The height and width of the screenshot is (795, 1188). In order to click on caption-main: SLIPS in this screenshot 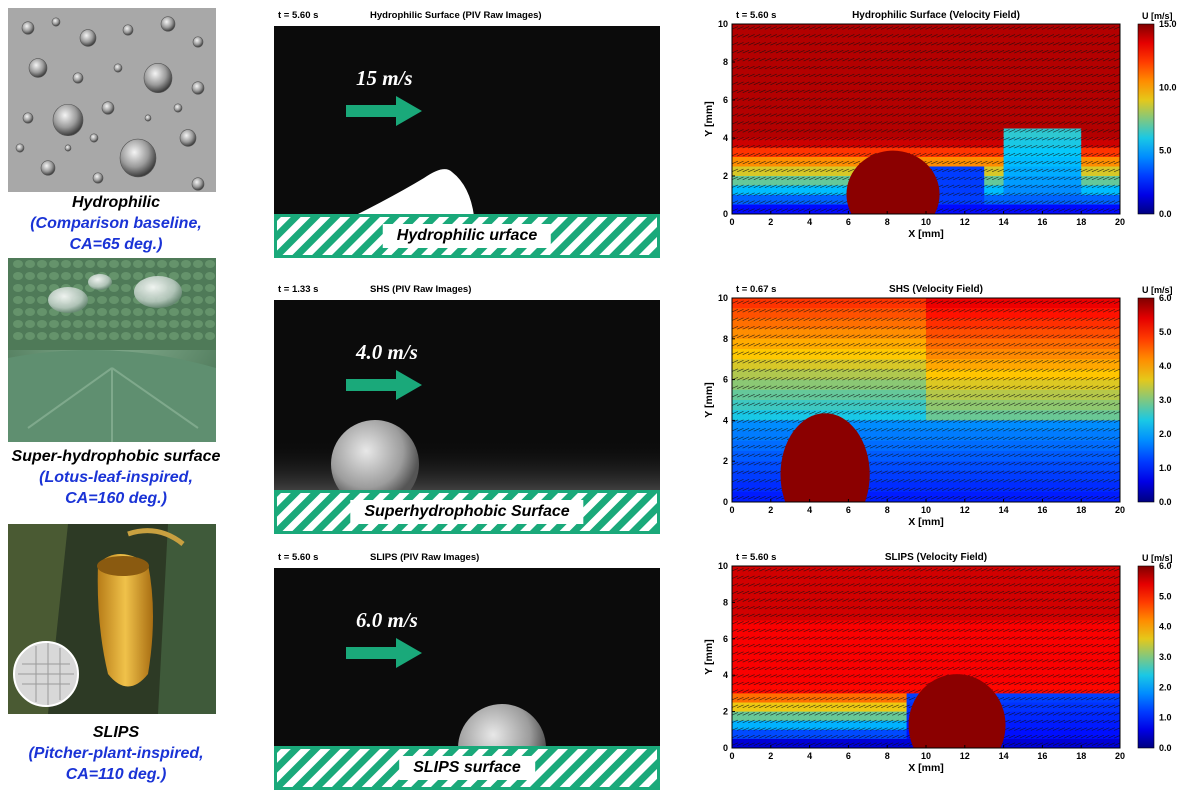, I will do `click(116, 732)`.